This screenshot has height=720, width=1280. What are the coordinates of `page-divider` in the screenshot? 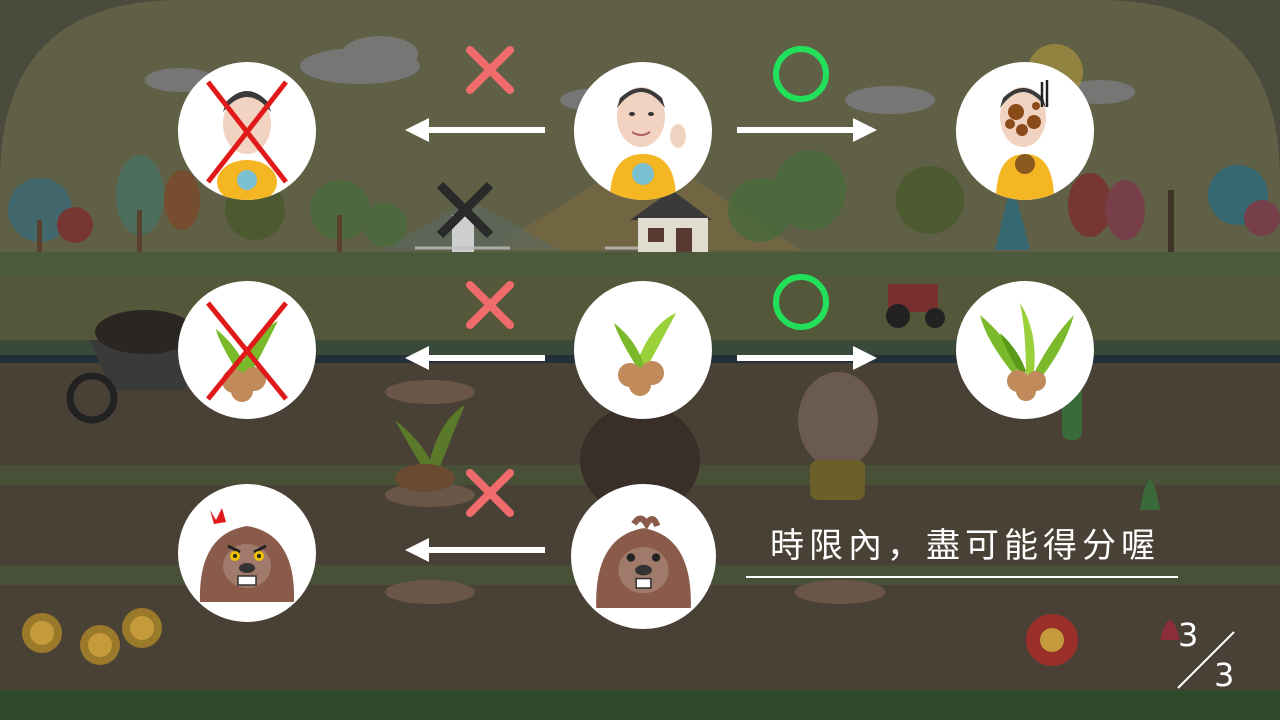 It's located at (1206, 660).